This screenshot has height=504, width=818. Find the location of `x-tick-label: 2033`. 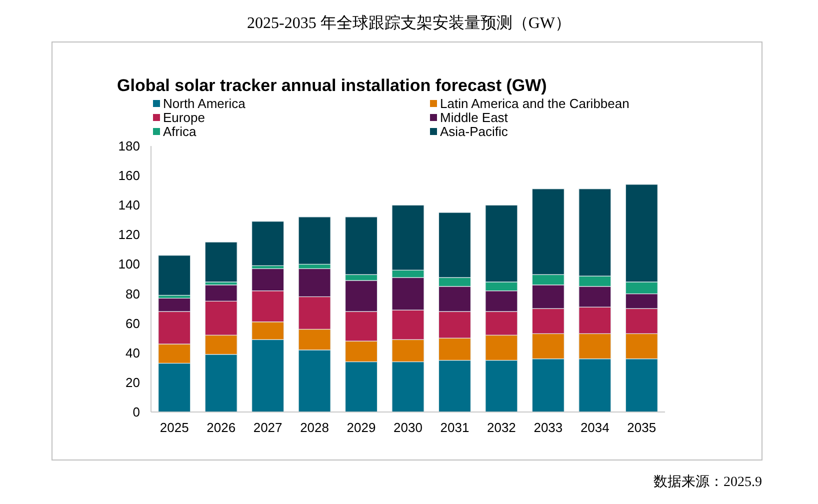

x-tick-label: 2033 is located at coordinates (548, 427).